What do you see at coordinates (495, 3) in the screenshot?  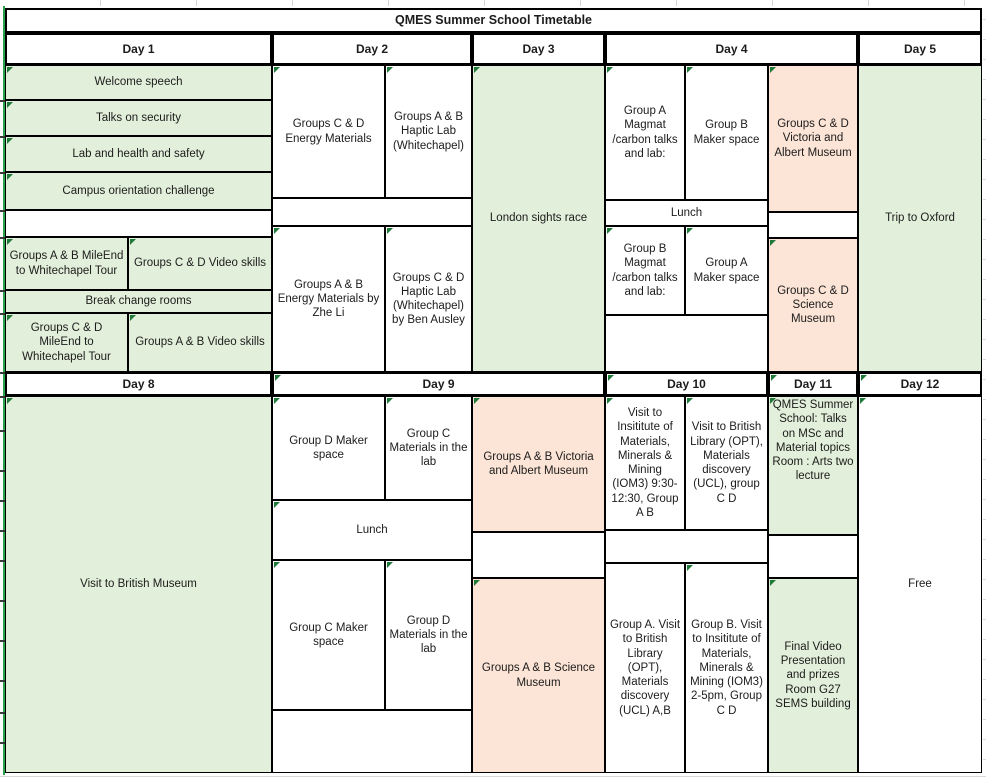 I see `top-margin-gridlines` at bounding box center [495, 3].